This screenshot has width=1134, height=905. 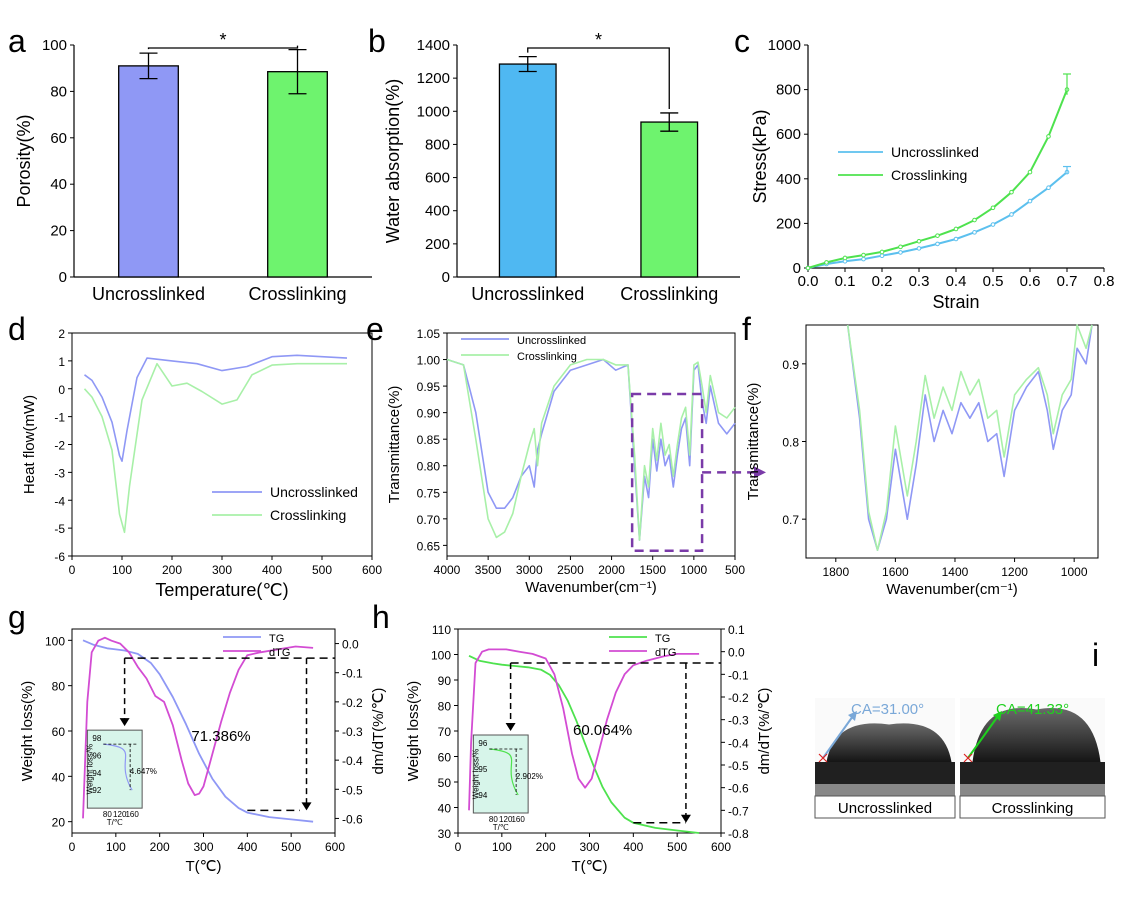 I want to click on y-tick-label-a: 100, so click(x=54, y=45).